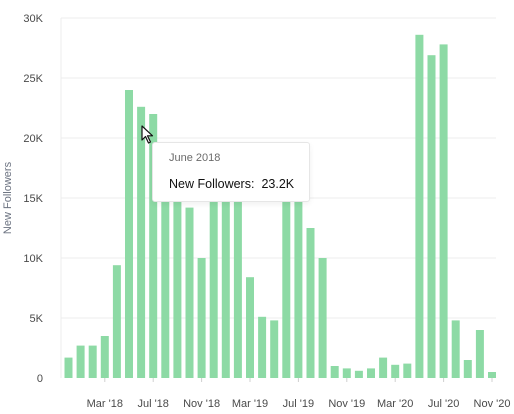 The image size is (514, 414). What do you see at coordinates (298, 404) in the screenshot?
I see `x-tick-label: Jul '19` at bounding box center [298, 404].